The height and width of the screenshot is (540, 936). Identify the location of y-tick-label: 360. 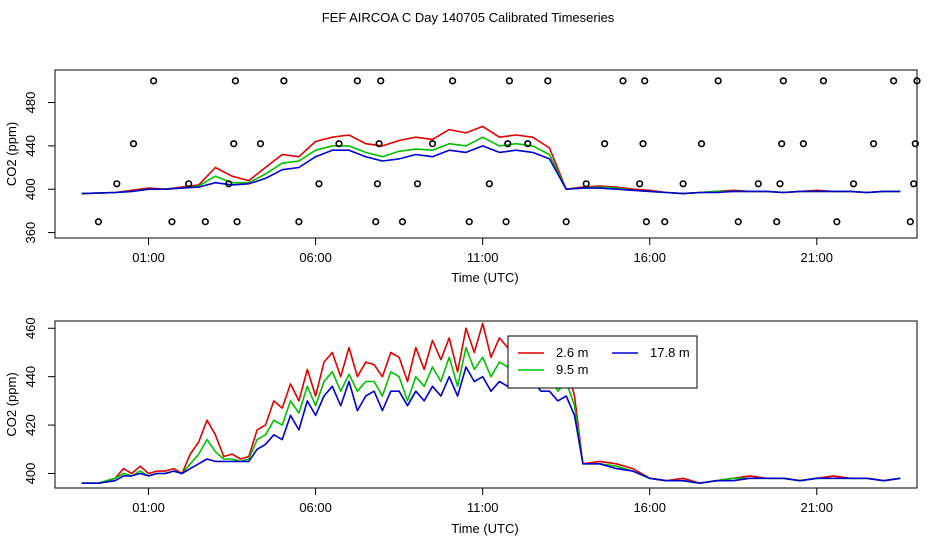
(30, 233).